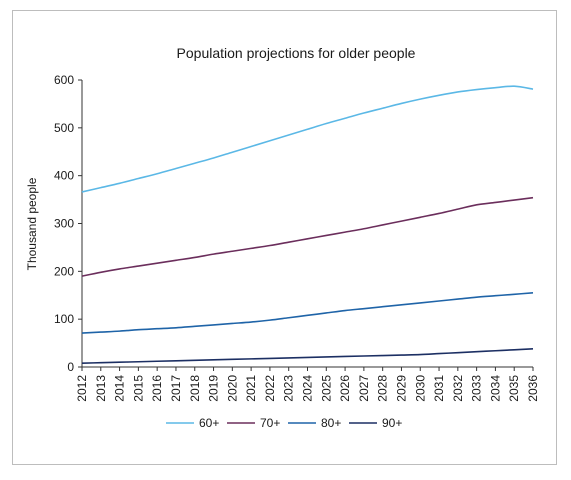 The width and height of the screenshot is (571, 480). What do you see at coordinates (284, 423) in the screenshot?
I see `legend: 60+ 70+ 80+ 90+` at bounding box center [284, 423].